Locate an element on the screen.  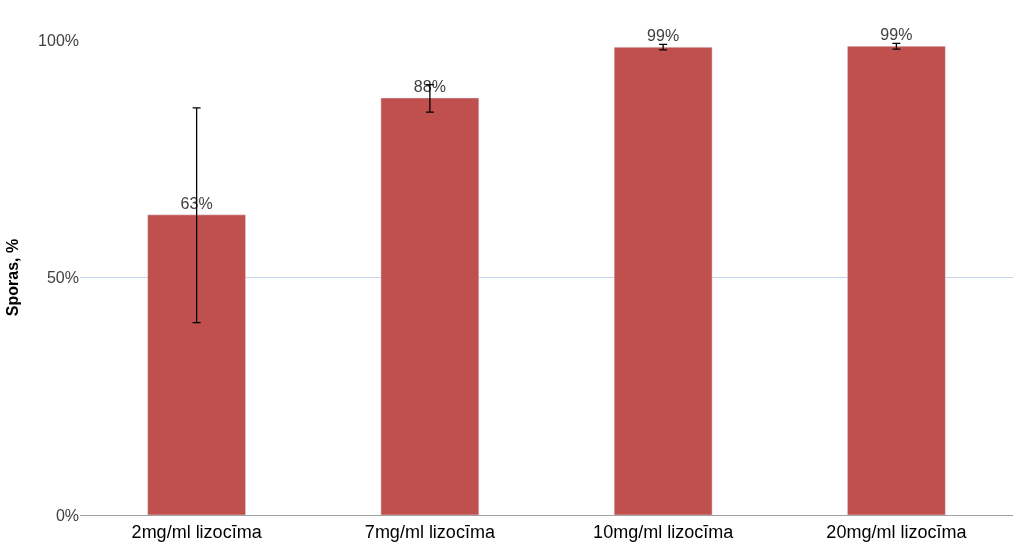
data-label: 88% is located at coordinates (429, 86).